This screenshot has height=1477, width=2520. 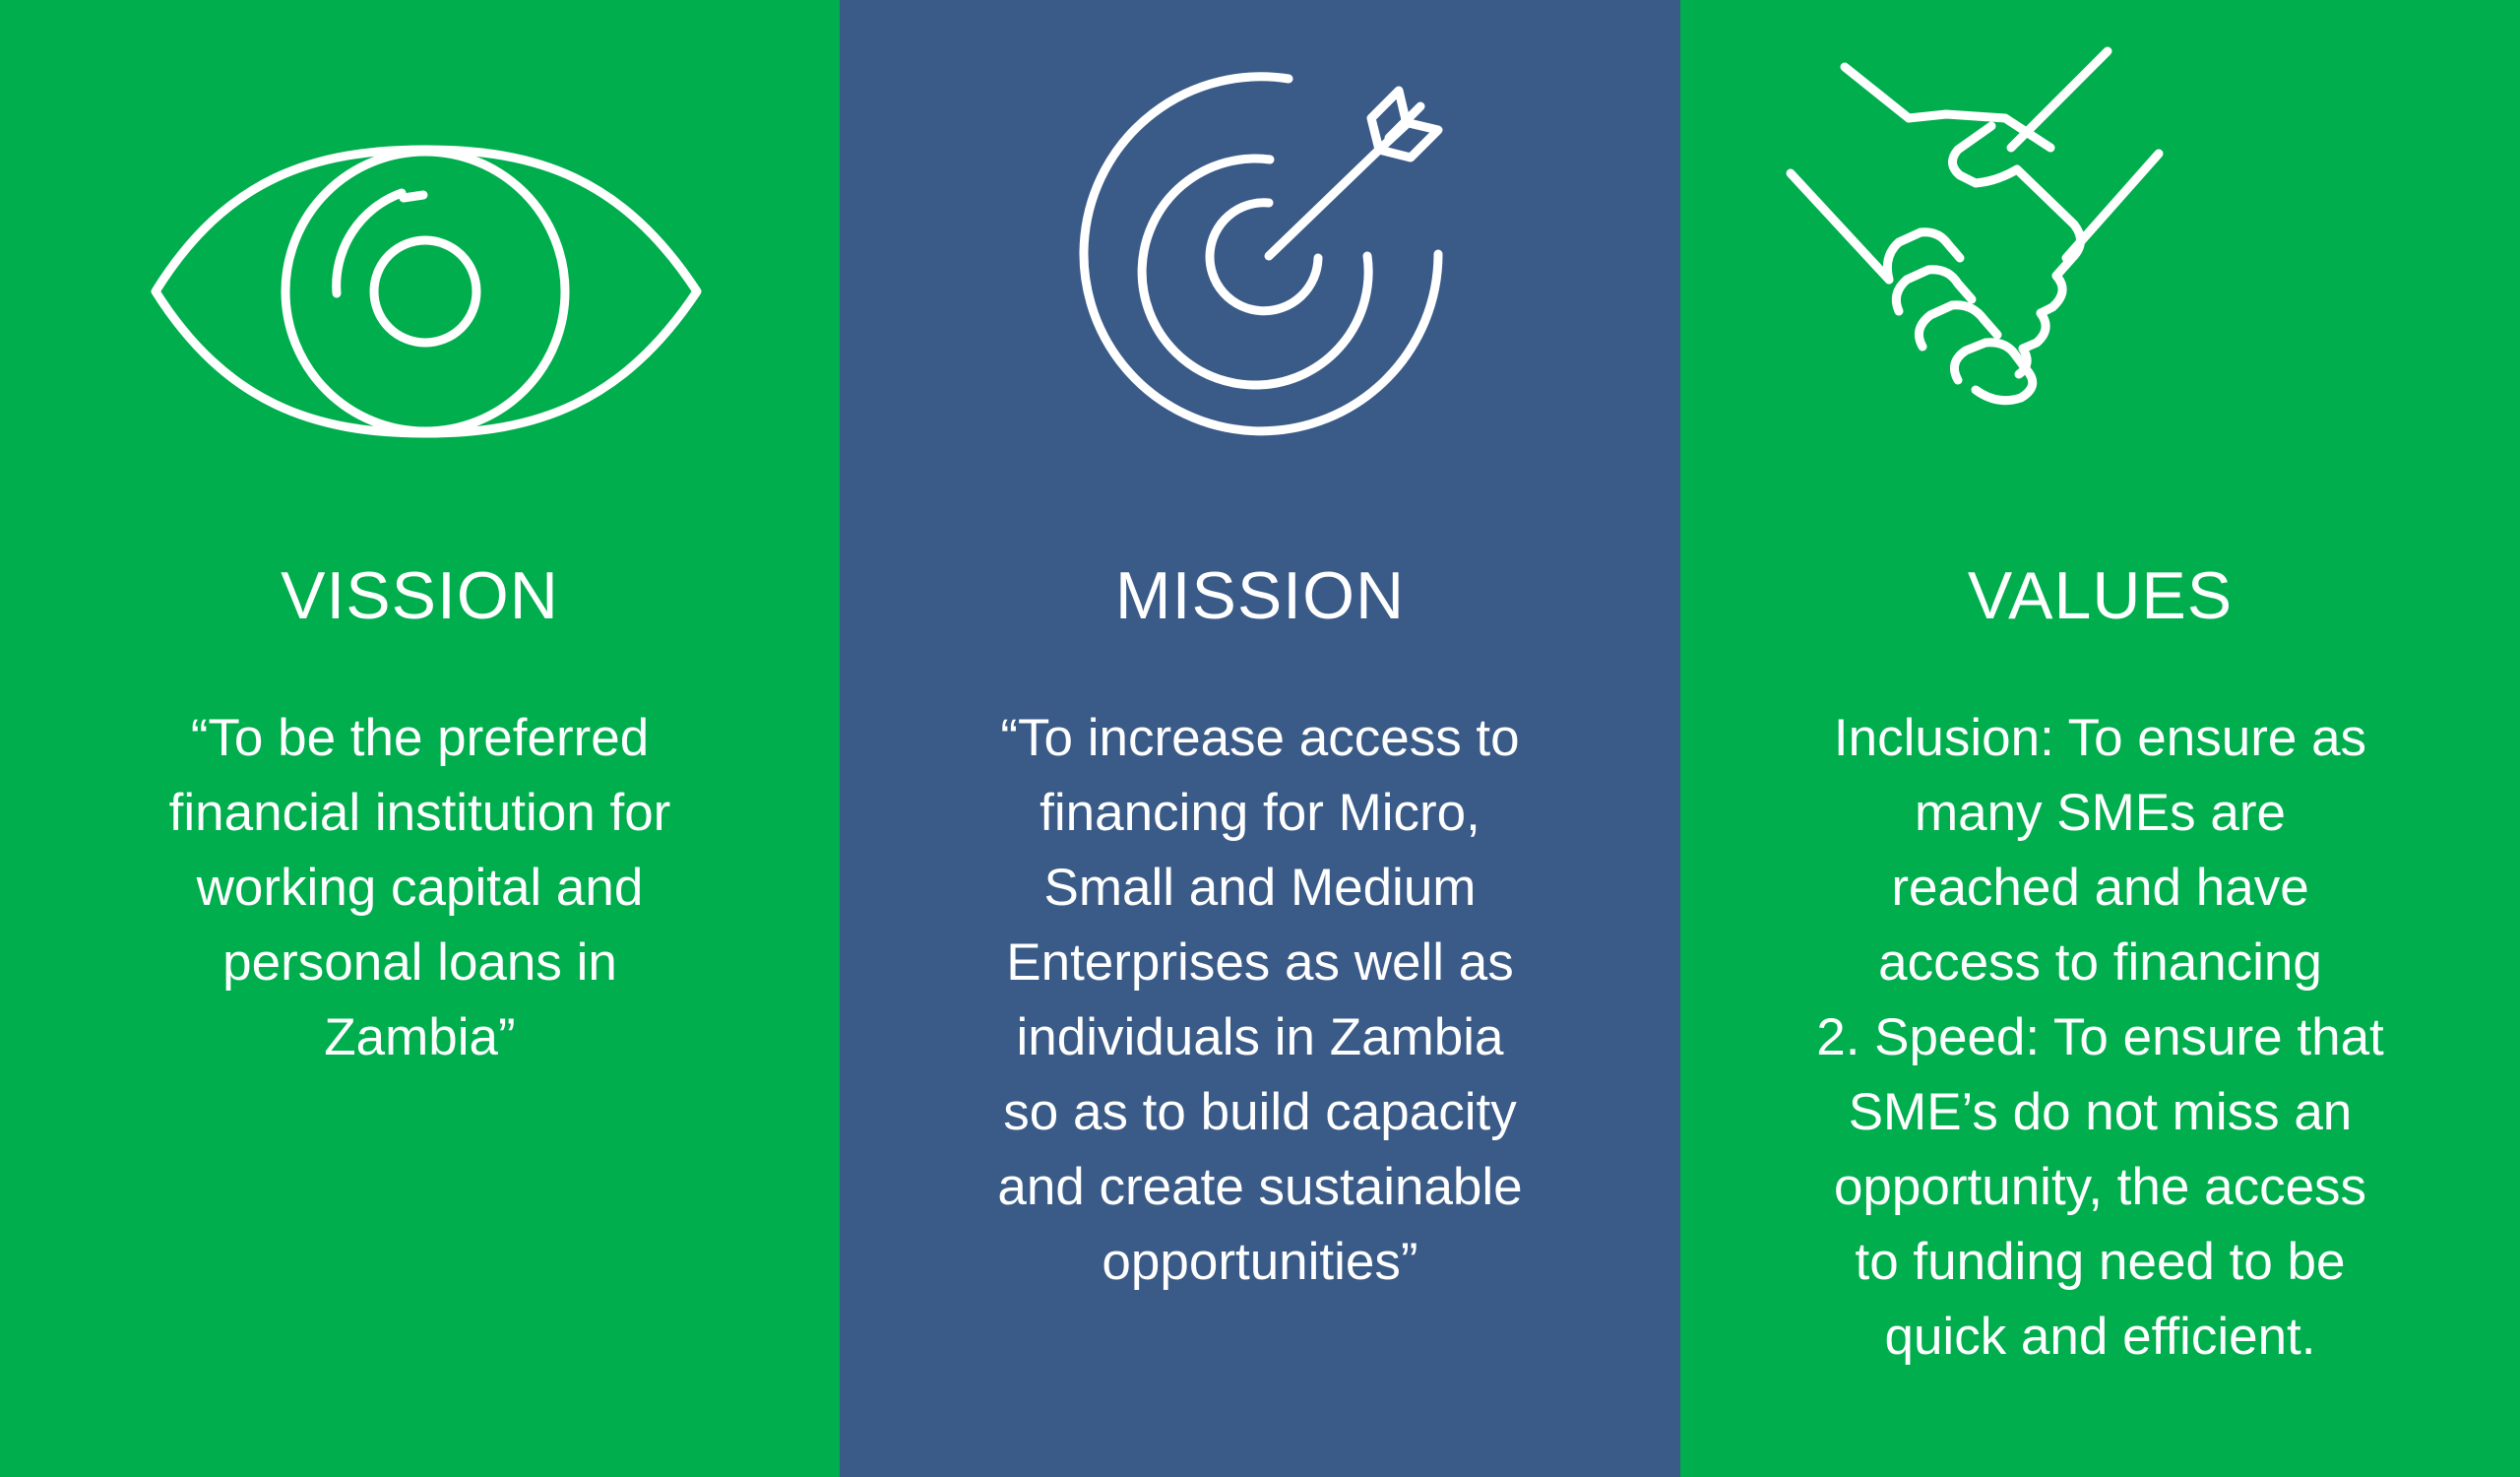 I want to click on target-arrow-icon, so click(x=1260, y=256).